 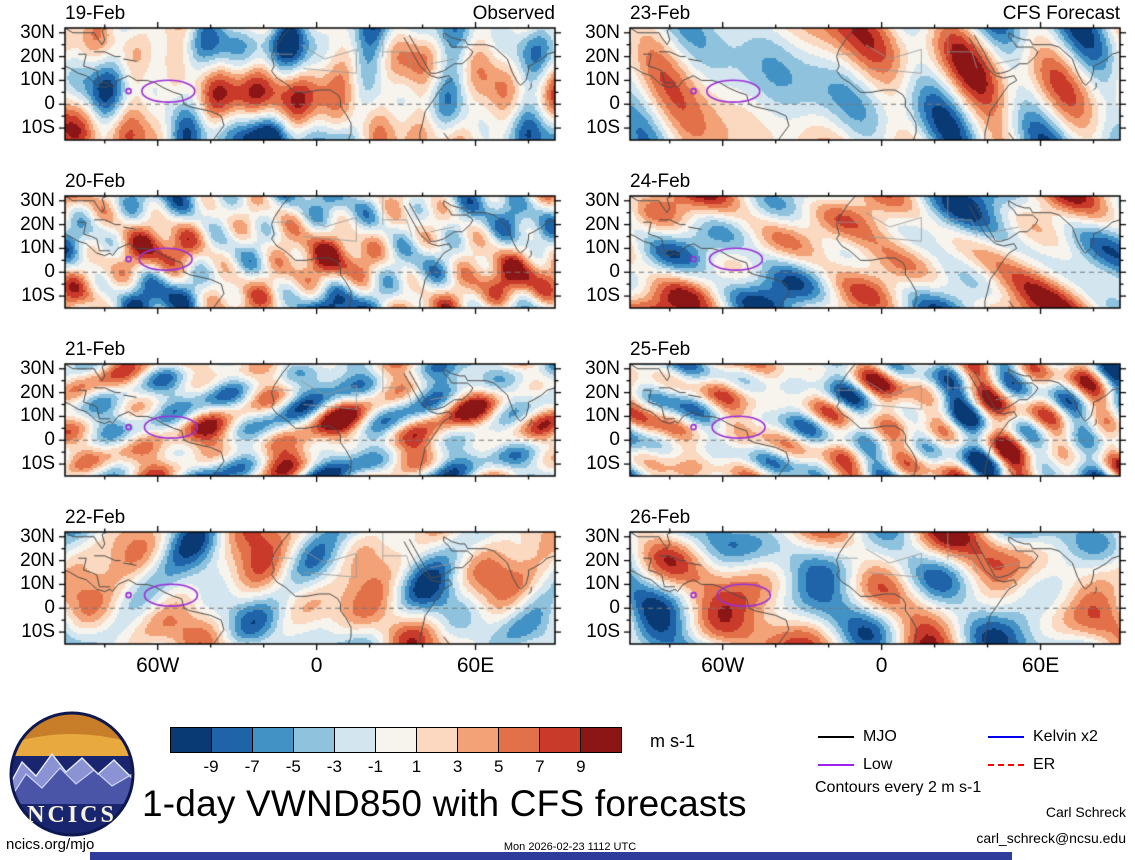 What do you see at coordinates (875, 517) in the screenshot?
I see `panel-title-row: 26-Feb` at bounding box center [875, 517].